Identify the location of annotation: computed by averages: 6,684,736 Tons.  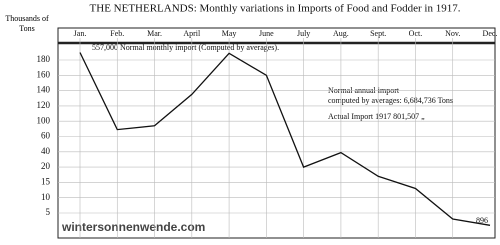
(390, 100).